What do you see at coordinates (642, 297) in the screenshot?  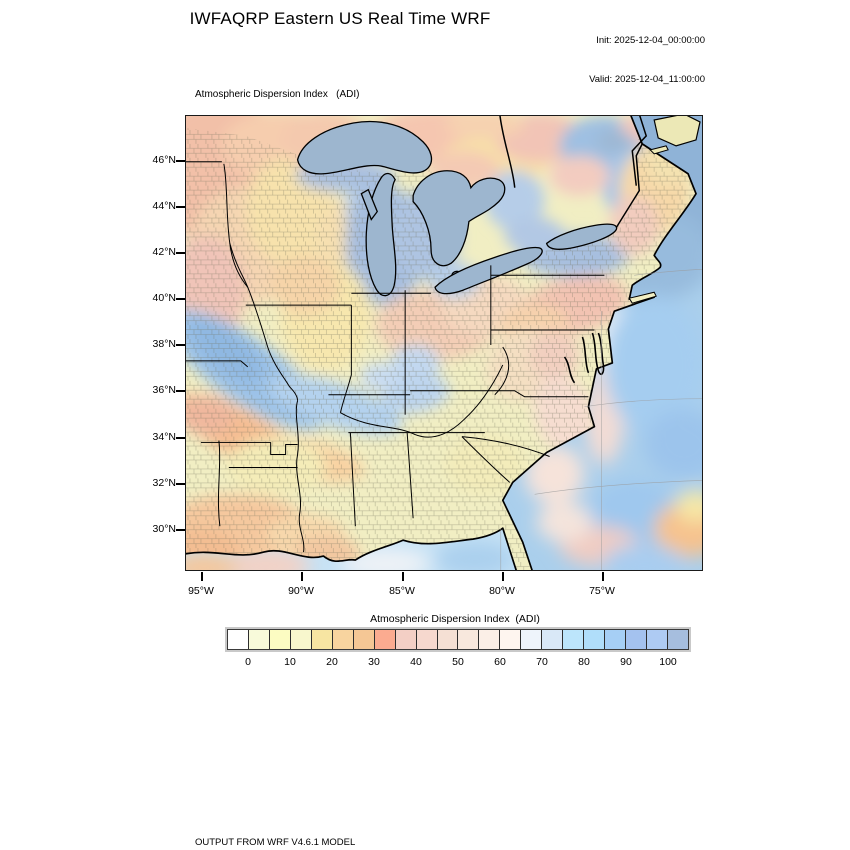 I see `long-island` at bounding box center [642, 297].